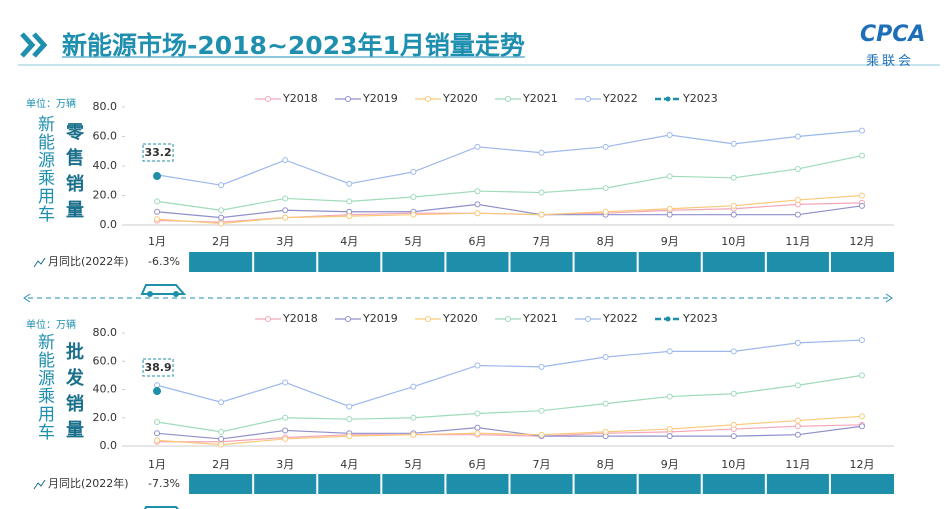 This screenshot has width=950, height=509. Describe the element at coordinates (109, 445) in the screenshot. I see `y-tick-label: 0.0` at that location.